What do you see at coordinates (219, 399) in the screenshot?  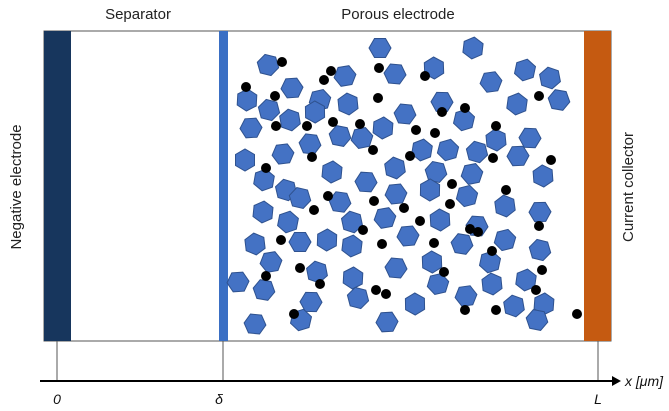 I see `tick-label-delta: δ` at bounding box center [219, 399].